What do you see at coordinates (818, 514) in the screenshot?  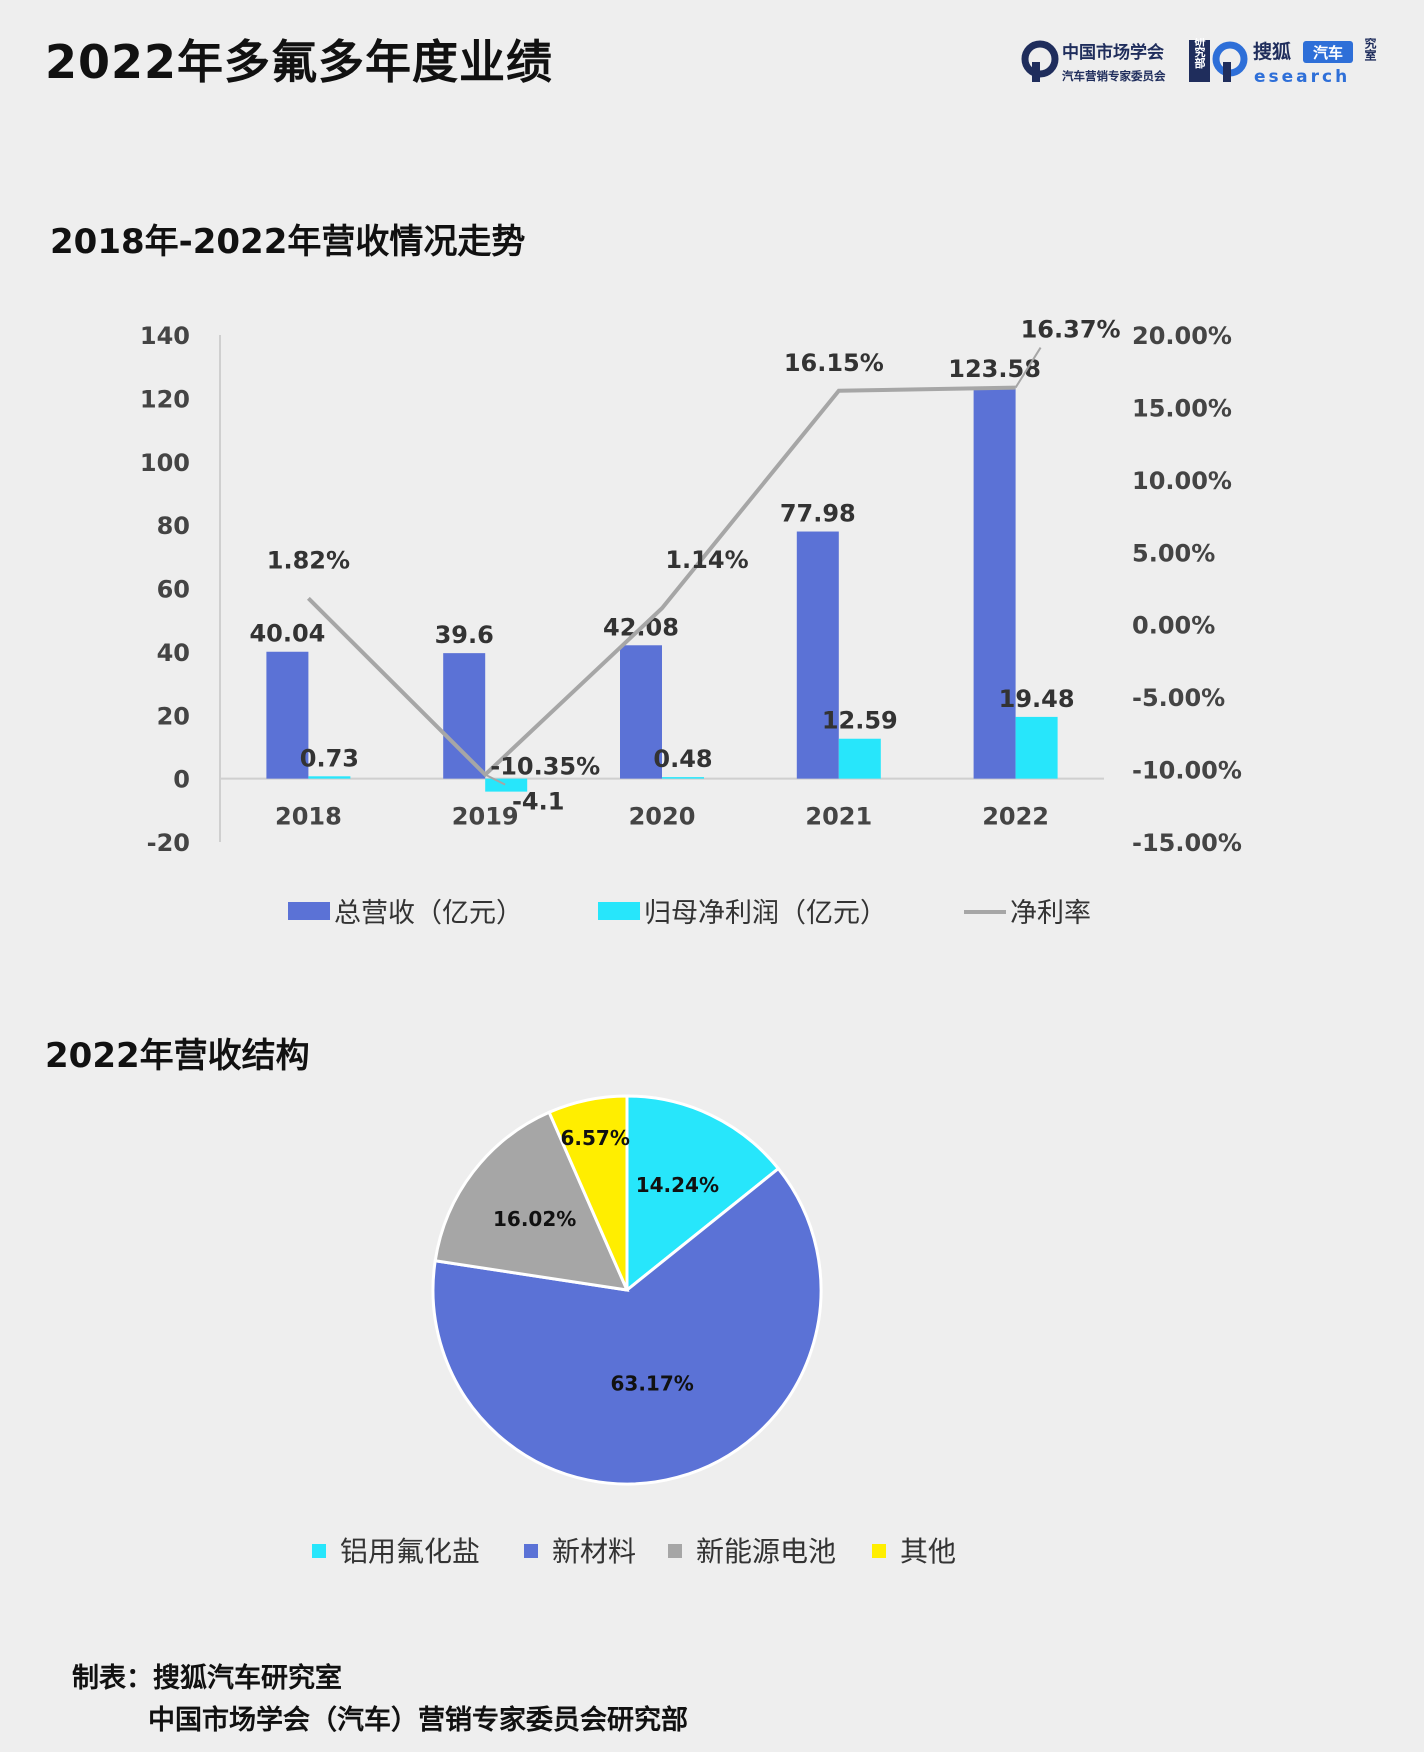 I see `revenue-data-label: 77.98` at bounding box center [818, 514].